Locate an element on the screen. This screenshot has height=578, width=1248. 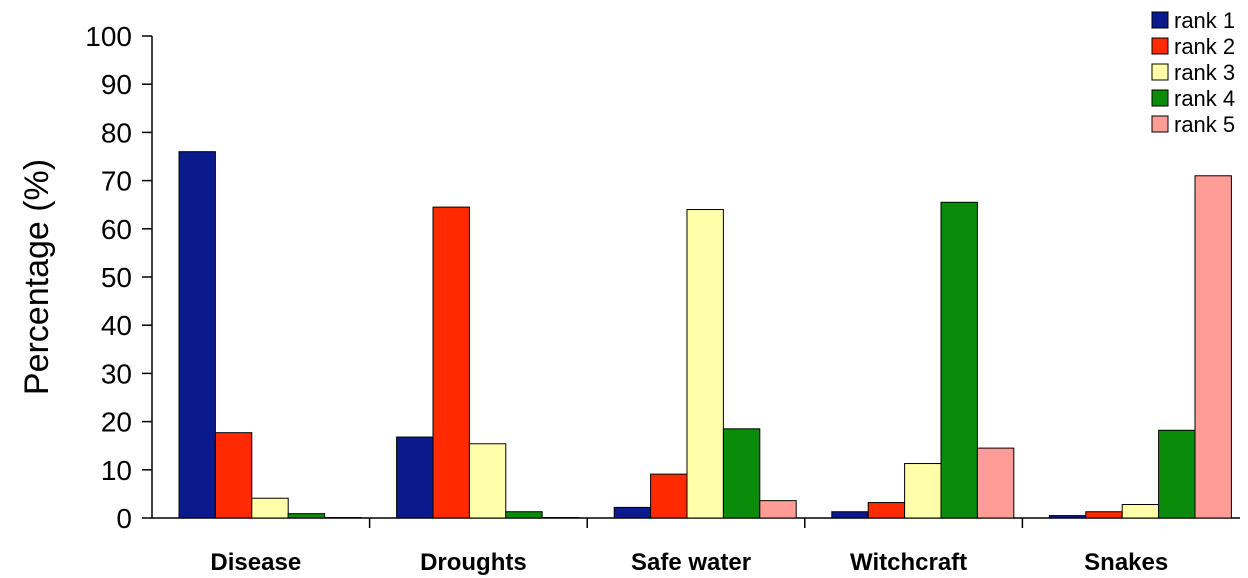
y-axis-ticks: 0 10 20 30 40 50 60 70 80 90 100 is located at coordinates (118, 277).